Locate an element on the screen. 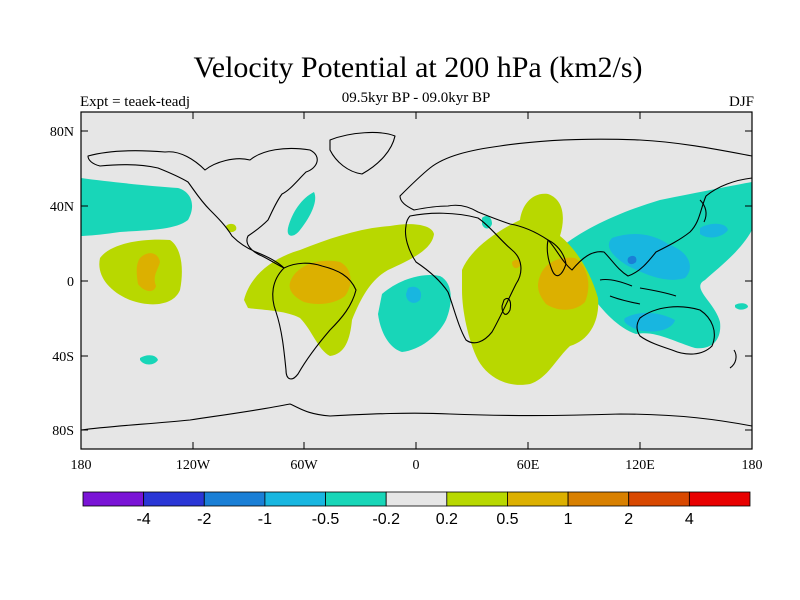  contour-south-atlantic-strong-negative is located at coordinates (414, 294).